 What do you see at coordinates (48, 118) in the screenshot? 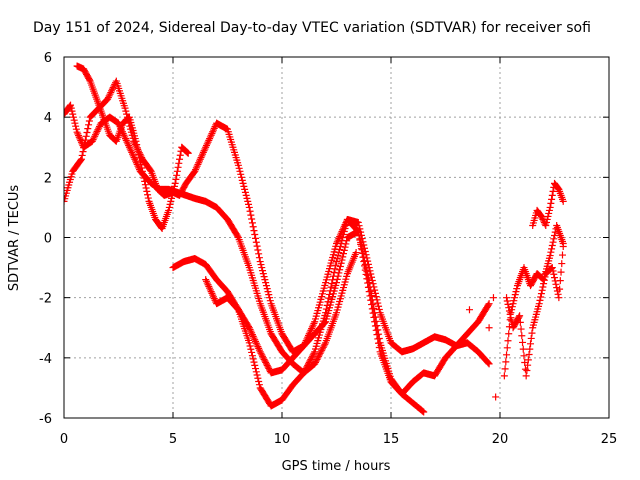
I see `y-tick-label: 4` at bounding box center [48, 118].